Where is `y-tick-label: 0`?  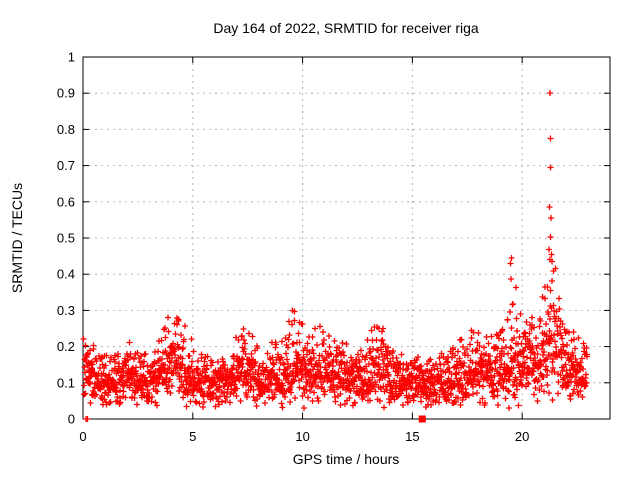
y-tick-label: 0 is located at coordinates (71, 419).